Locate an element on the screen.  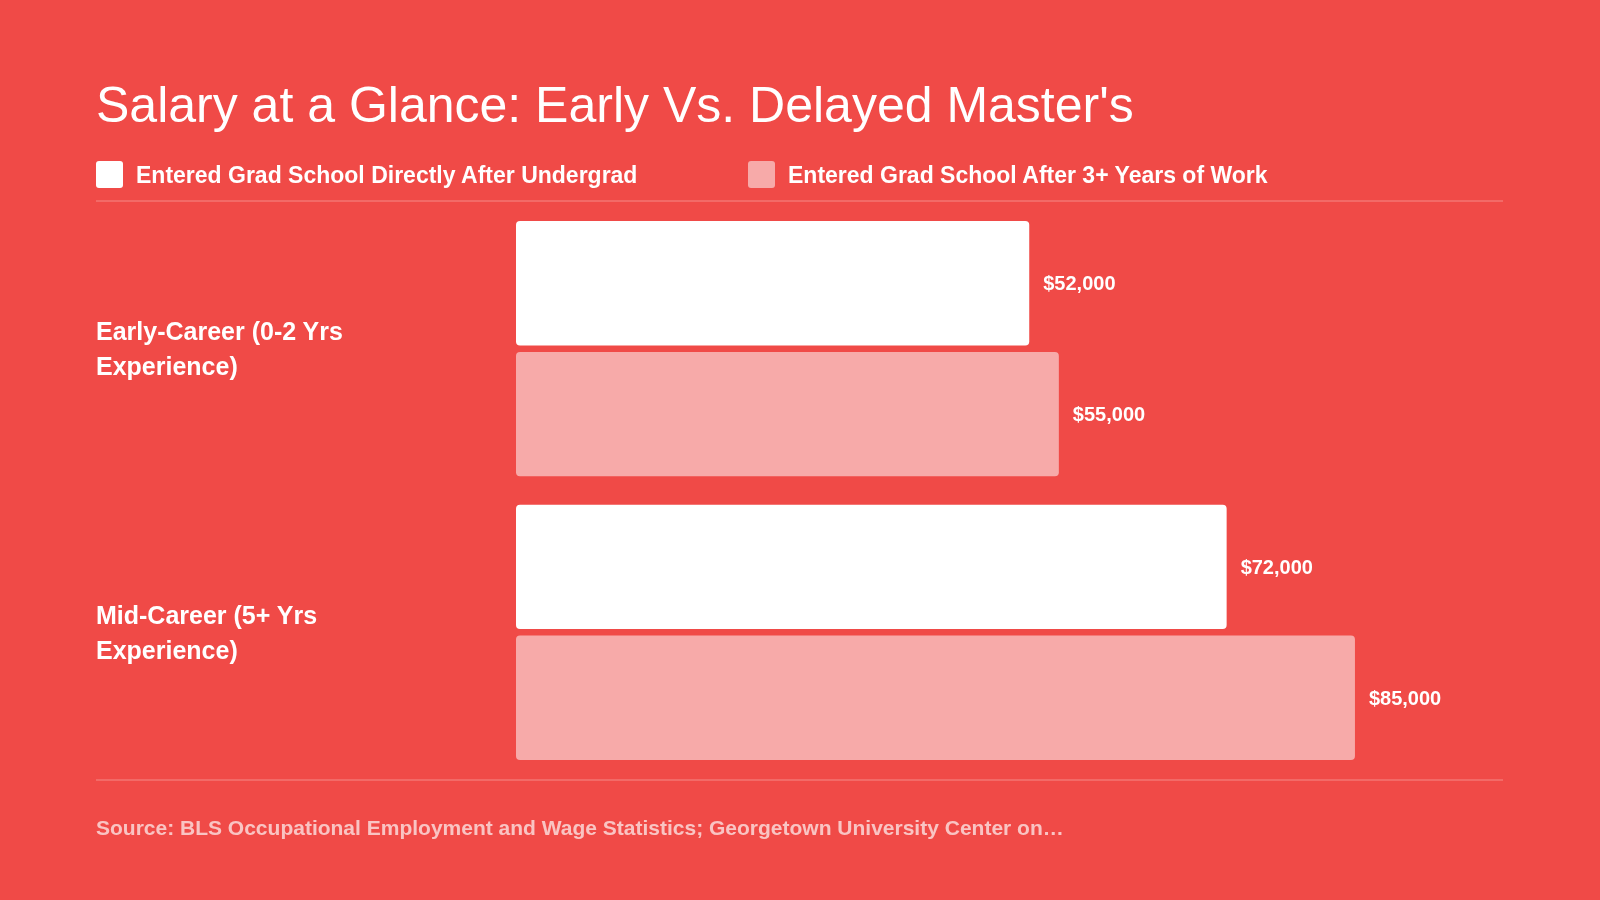
data-label: $55,000 is located at coordinates (1109, 414).